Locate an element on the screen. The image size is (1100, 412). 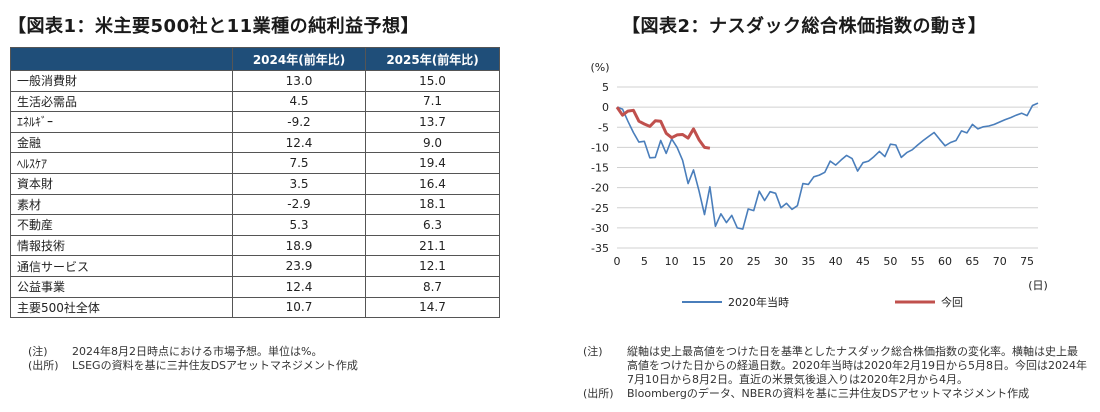
table-header-row: 2024年(前年比) 2025年(前年比) is located at coordinates (255, 59).